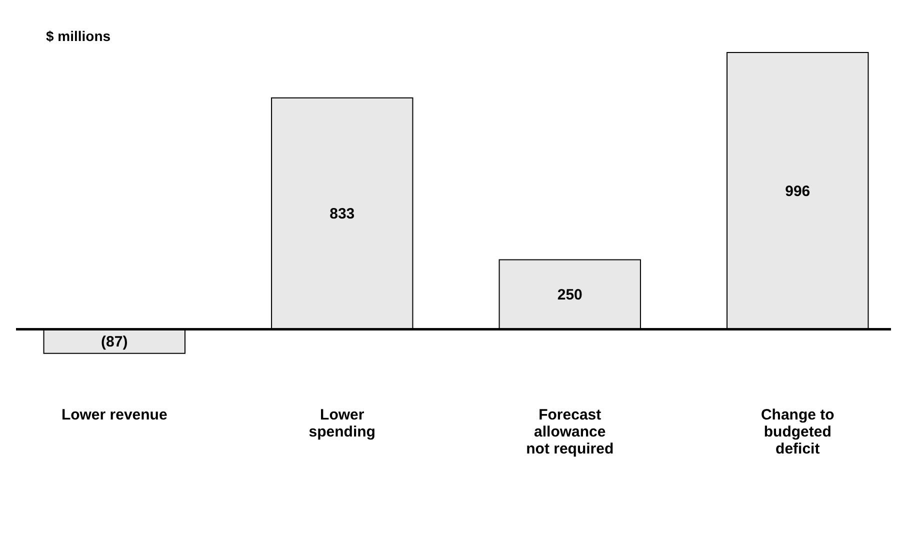 The width and height of the screenshot is (904, 560). Describe the element at coordinates (342, 423) in the screenshot. I see `x-tick-label: Lower spending` at that location.